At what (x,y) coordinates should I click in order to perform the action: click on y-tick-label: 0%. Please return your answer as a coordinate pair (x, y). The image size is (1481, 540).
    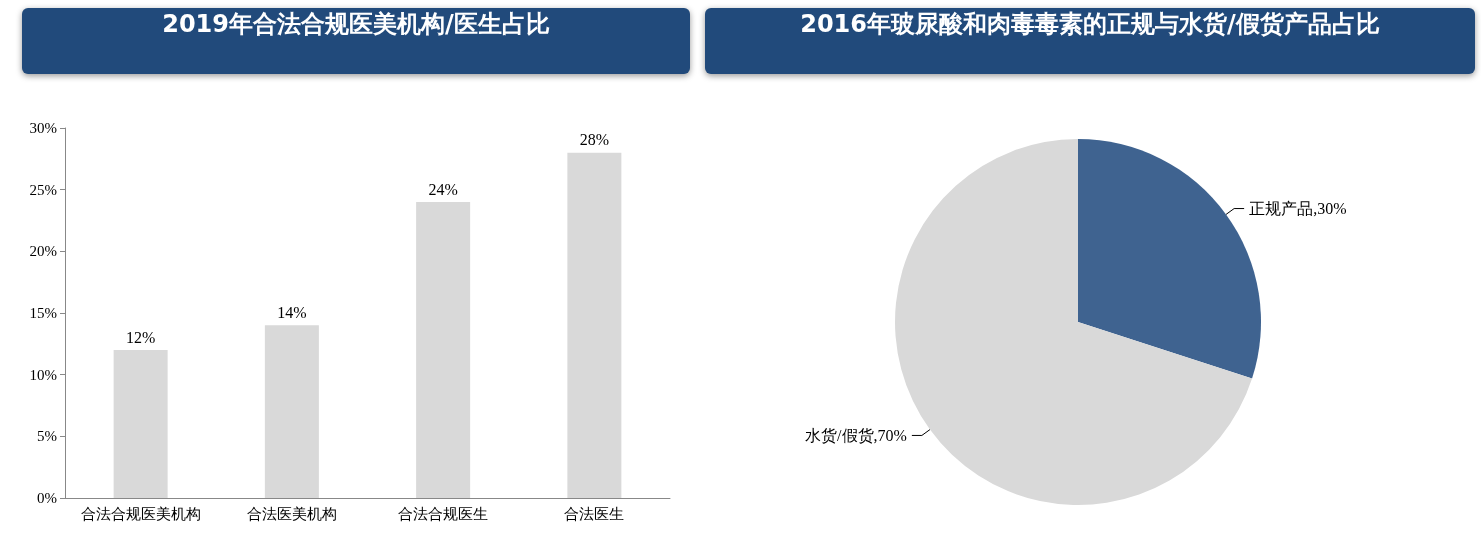
    Looking at the image, I should click on (47, 498).